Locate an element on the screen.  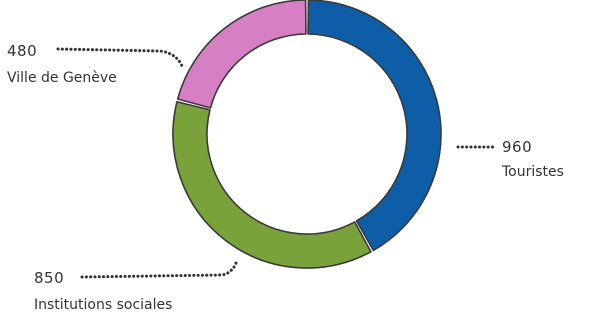
slice-value-label-institutions-sociales: 850 is located at coordinates (49, 278).